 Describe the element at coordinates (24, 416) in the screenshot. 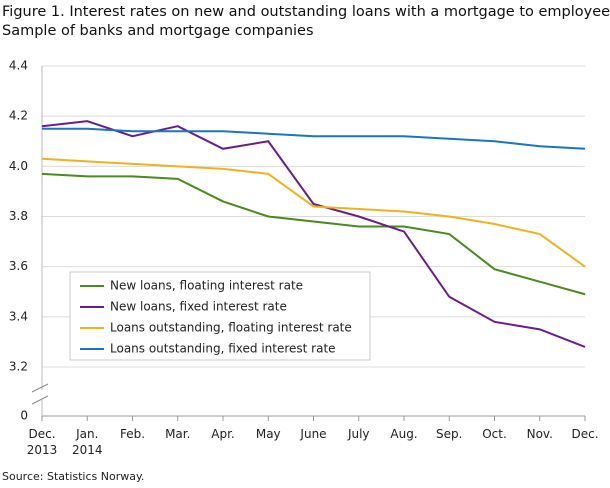

I see `y-tick-label: 0` at that location.